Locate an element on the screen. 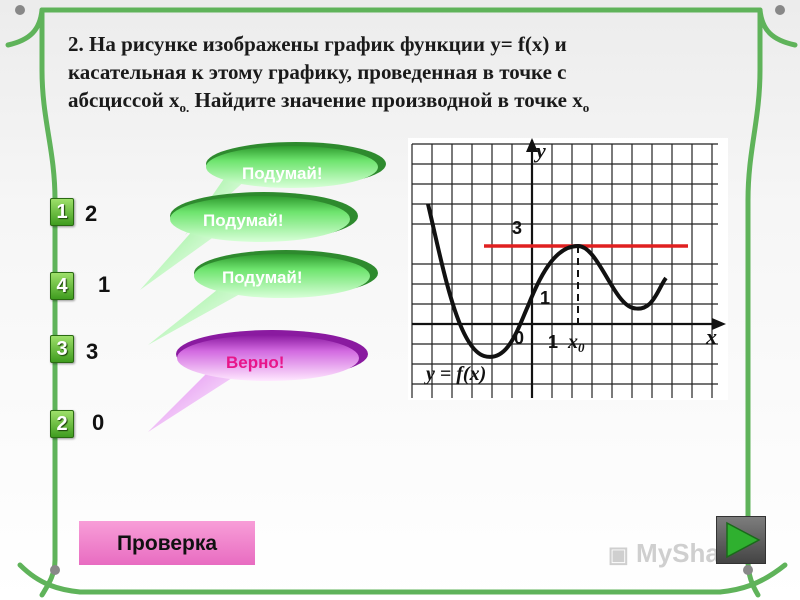 The height and width of the screenshot is (600, 800). question-subscript-2: o is located at coordinates (586, 108).